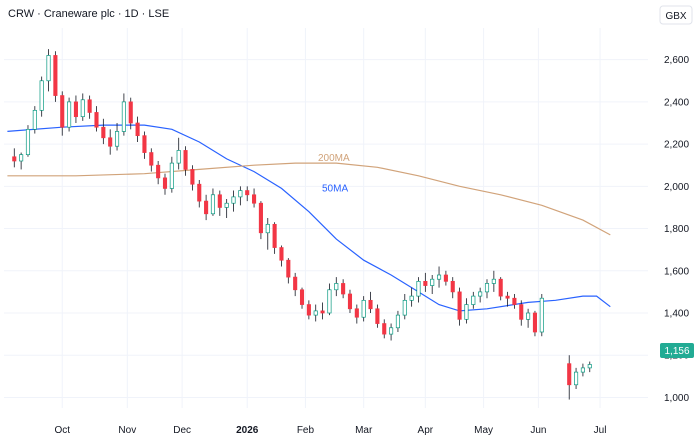  Describe the element at coordinates (676, 15) in the screenshot. I see `currency-badge: GBX` at that location.